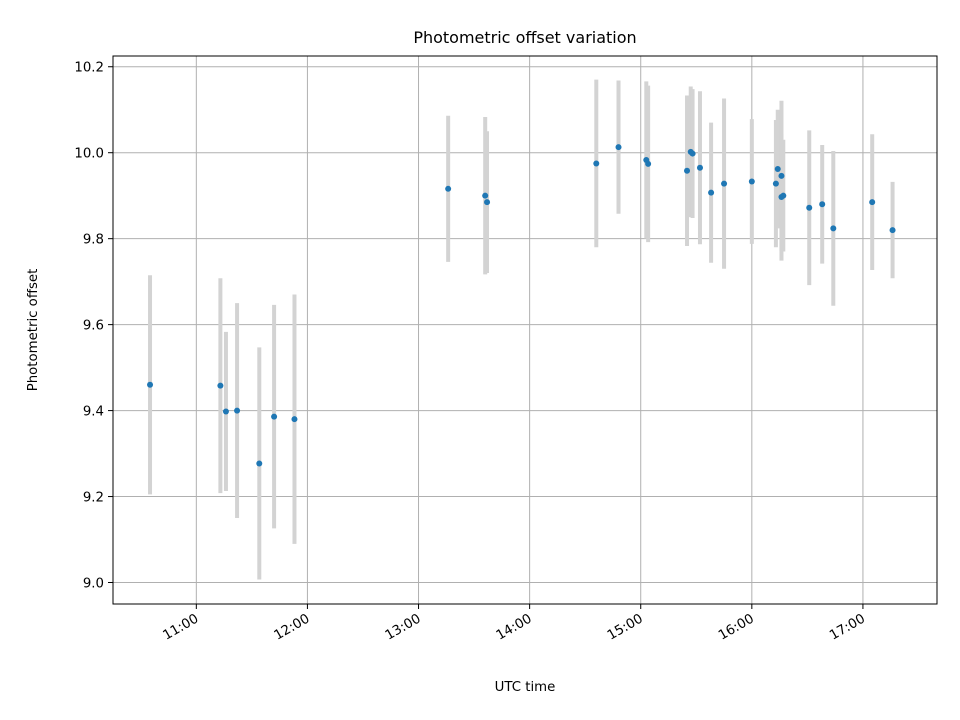 The width and height of the screenshot is (960, 720). What do you see at coordinates (181, 627) in the screenshot?
I see `x-tick-label: 11:00` at bounding box center [181, 627].